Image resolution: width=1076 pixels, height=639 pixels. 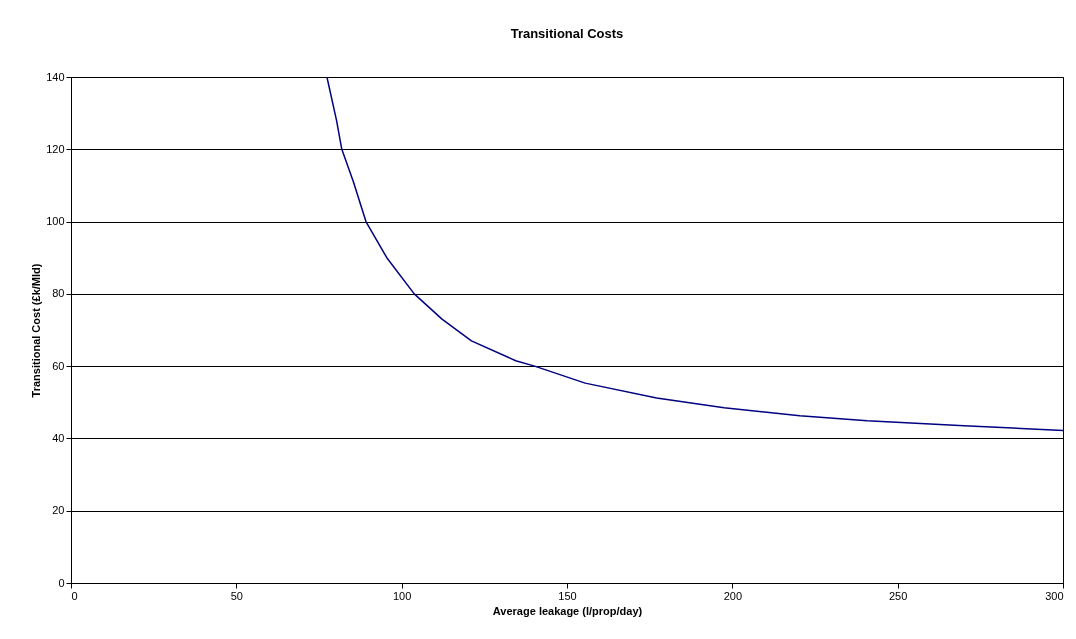 What do you see at coordinates (402, 595) in the screenshot?
I see `x-tick-label: 100` at bounding box center [402, 595].